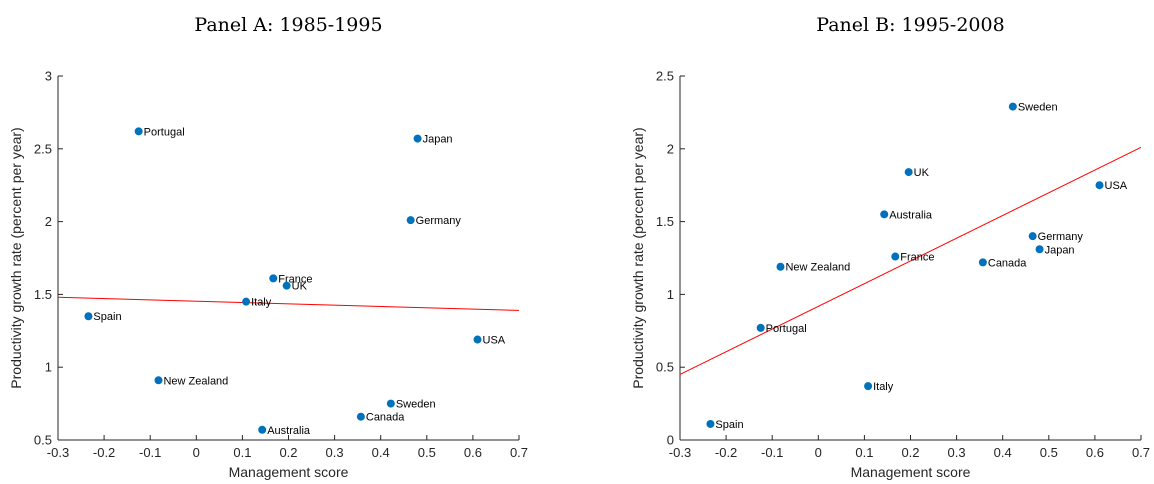  I want to click on y-tick-label: 3, so click(48, 76).